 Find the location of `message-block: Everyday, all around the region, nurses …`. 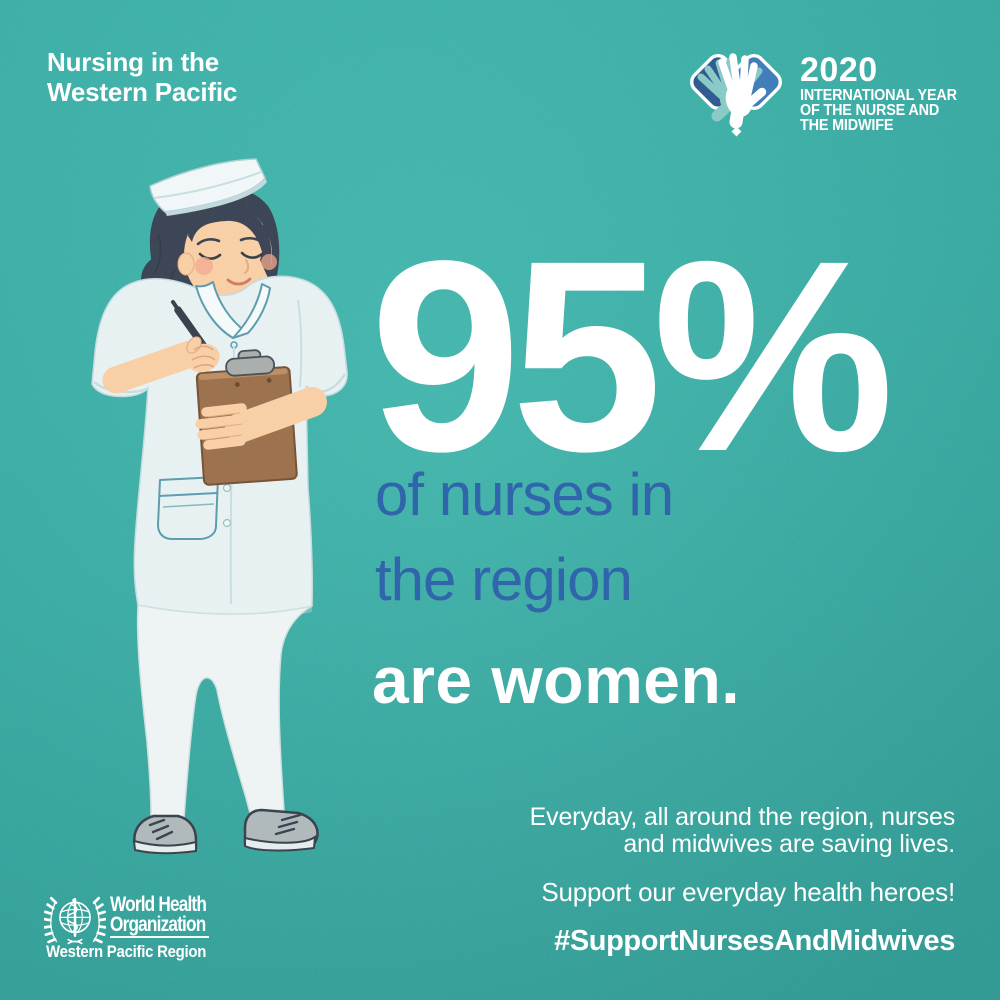

message-block: Everyday, all around the region, nurses … is located at coordinates (742, 830).